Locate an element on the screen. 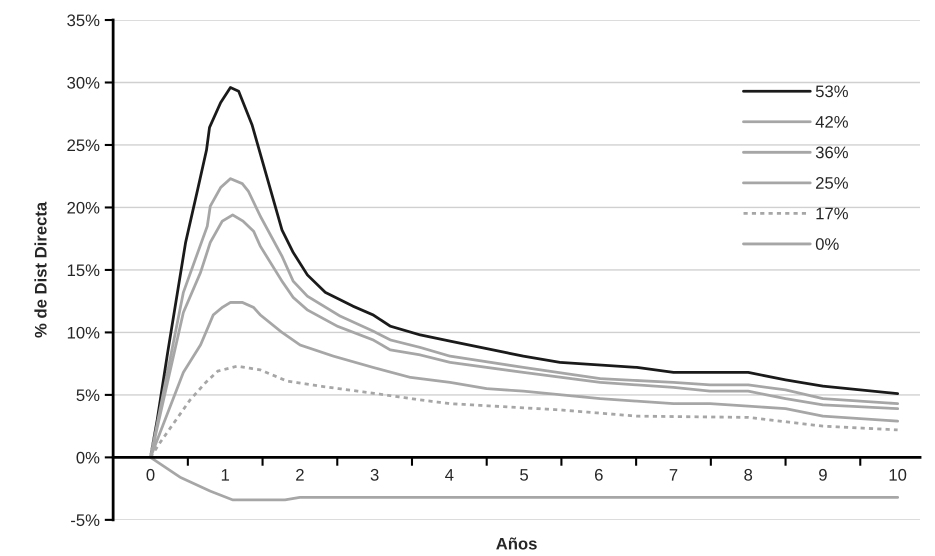 The height and width of the screenshot is (556, 935). x-tick-label: 2 is located at coordinates (300, 474).